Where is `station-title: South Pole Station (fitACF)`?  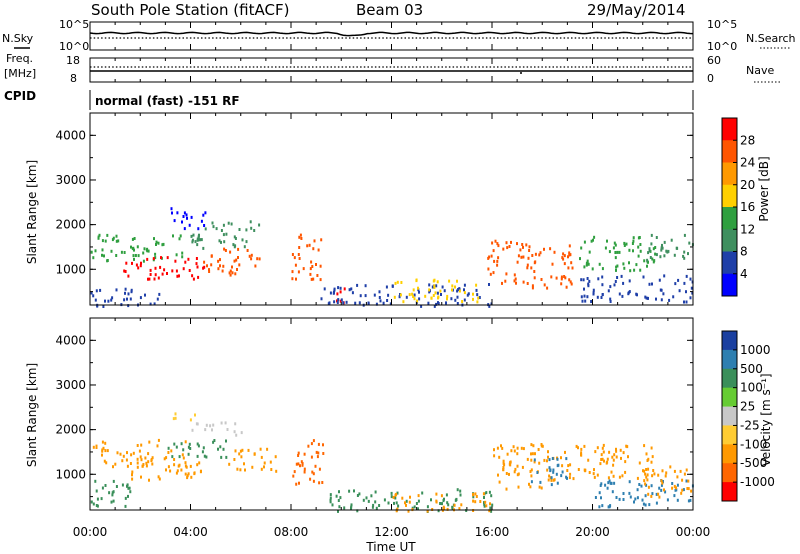
station-title: South Pole Station (fitACF) is located at coordinates (190, 10).